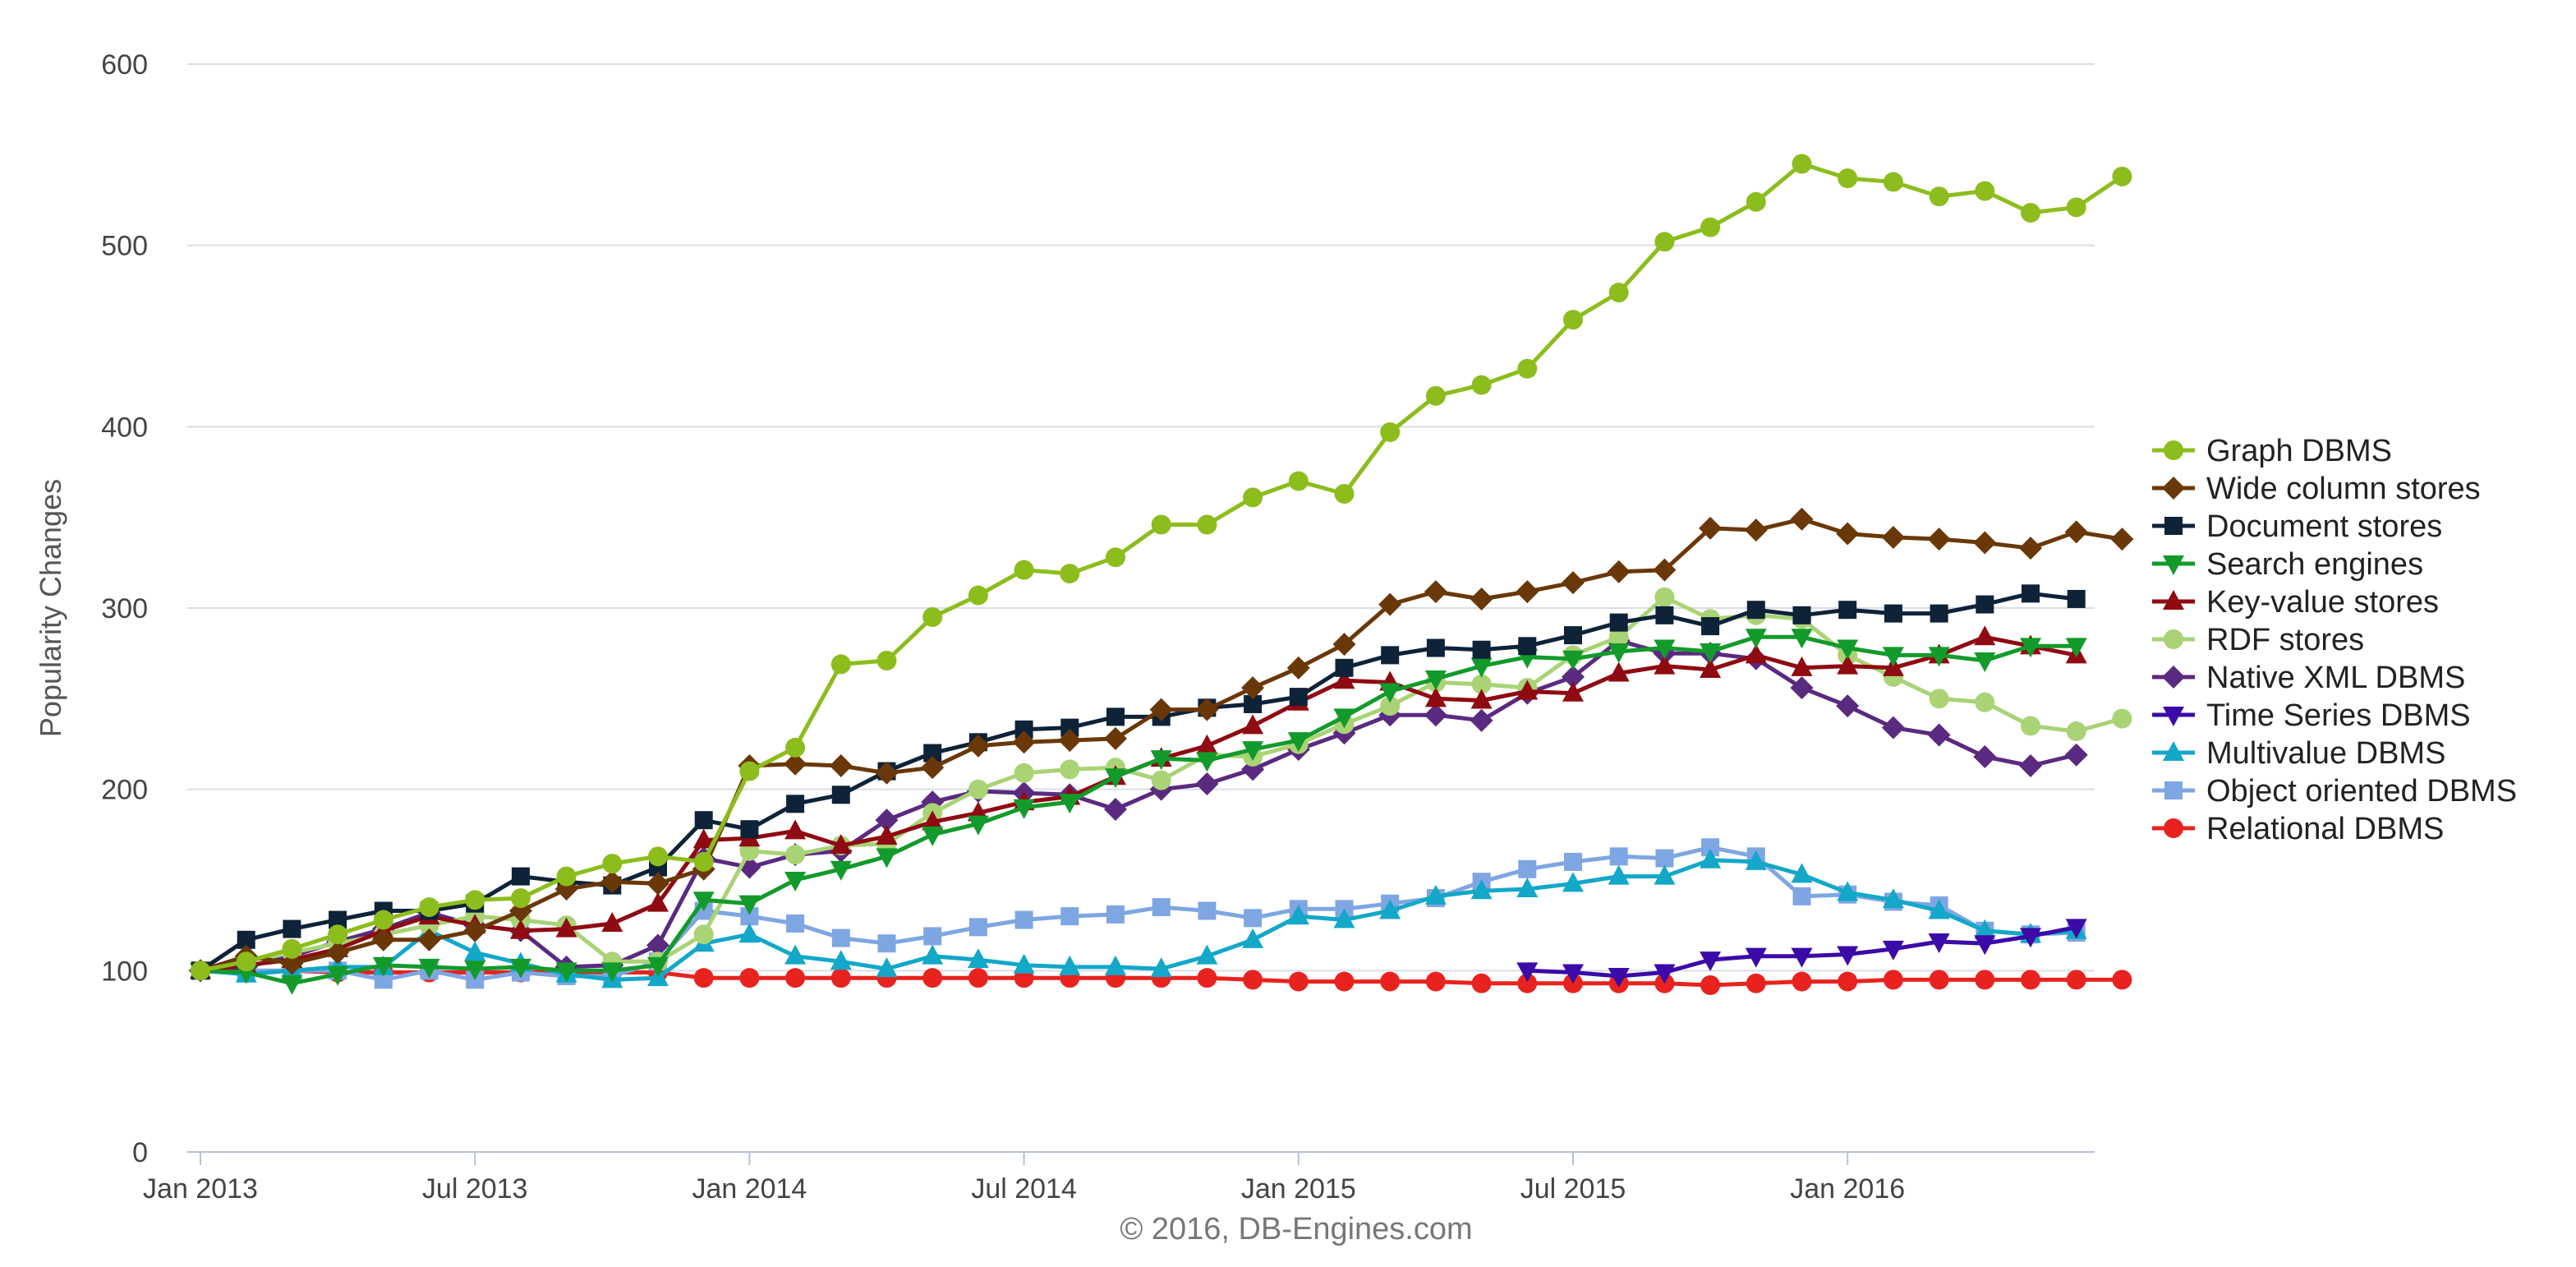 The width and height of the screenshot is (2576, 1267). Describe the element at coordinates (1138, 918) in the screenshot. I see `series-multivalue-dbms` at that location.